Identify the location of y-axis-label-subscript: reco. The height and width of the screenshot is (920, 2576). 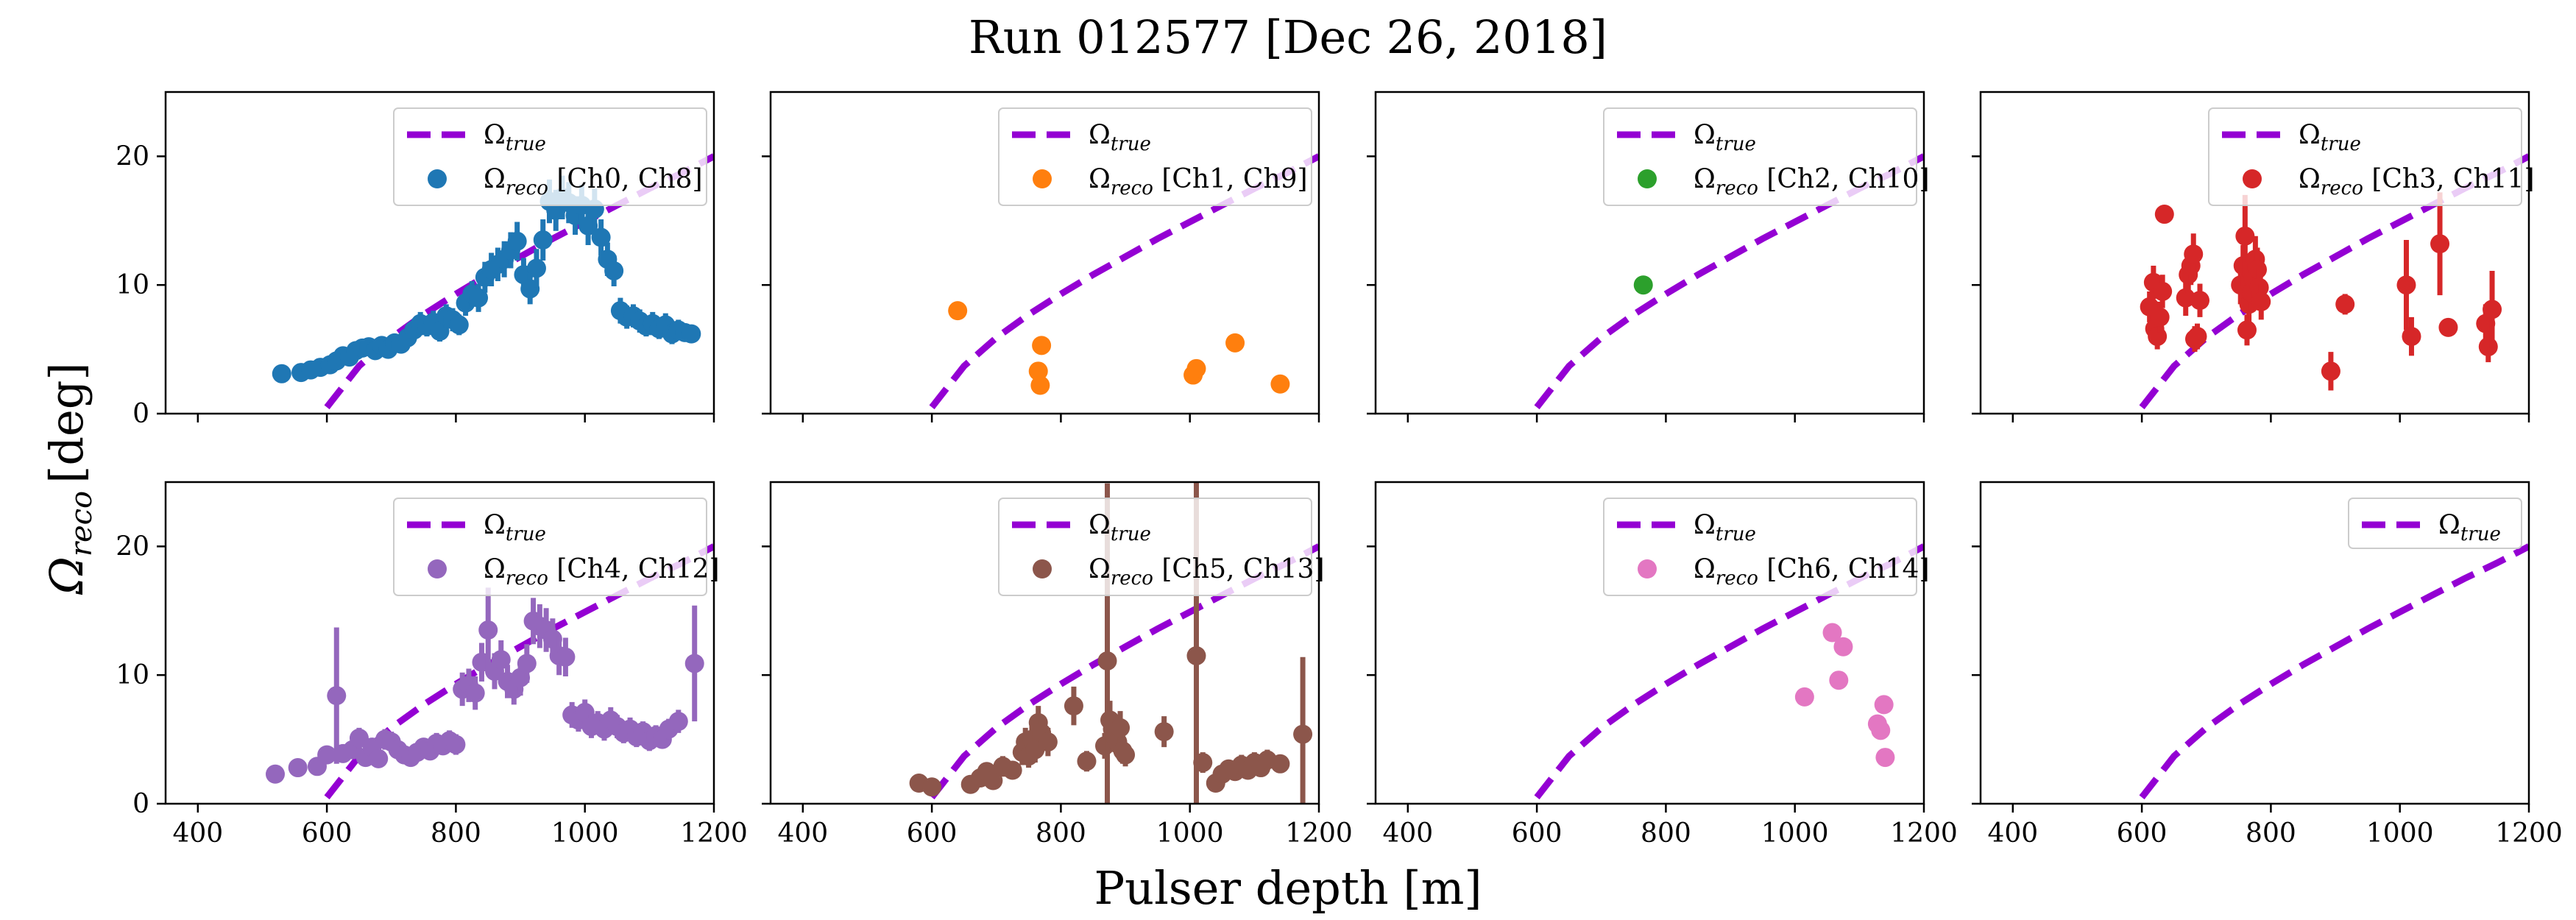
(82, 523).